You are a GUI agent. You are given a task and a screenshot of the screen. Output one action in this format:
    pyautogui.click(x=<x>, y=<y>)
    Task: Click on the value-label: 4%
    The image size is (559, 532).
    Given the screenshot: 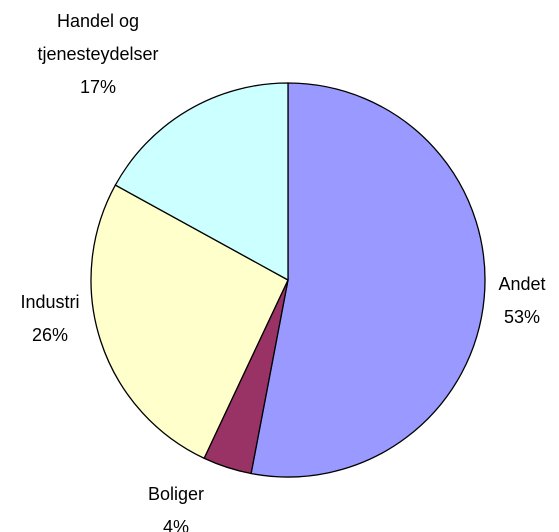 What is the action you would take?
    pyautogui.click(x=175, y=524)
    